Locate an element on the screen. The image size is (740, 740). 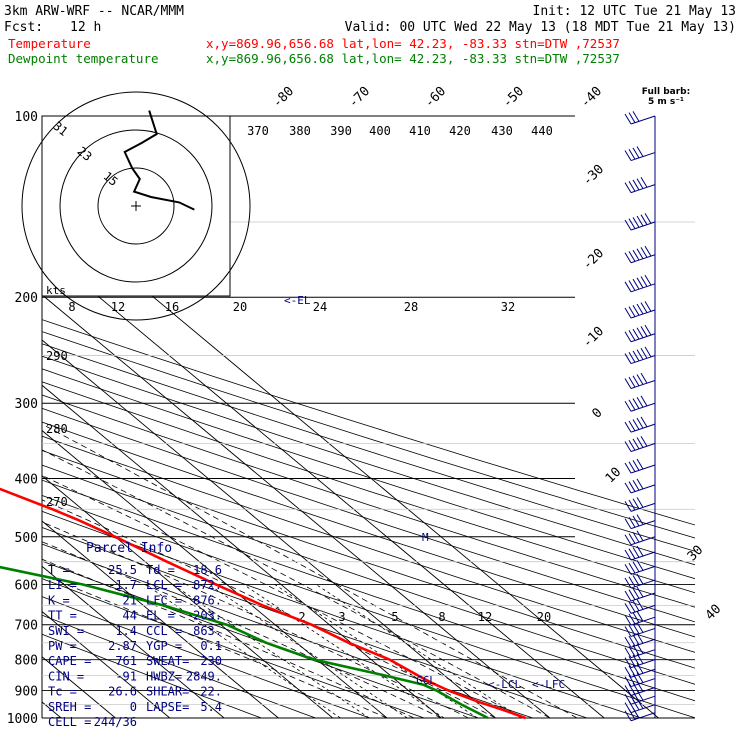
isotherm-label: -40 is located at coordinates (591, 97).